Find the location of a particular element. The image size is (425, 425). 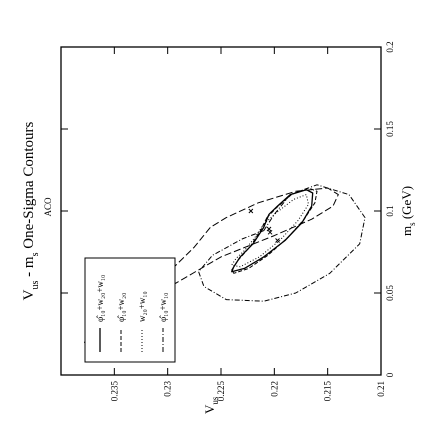

x-tick-label: 0.15 is located at coordinates (390, 129).